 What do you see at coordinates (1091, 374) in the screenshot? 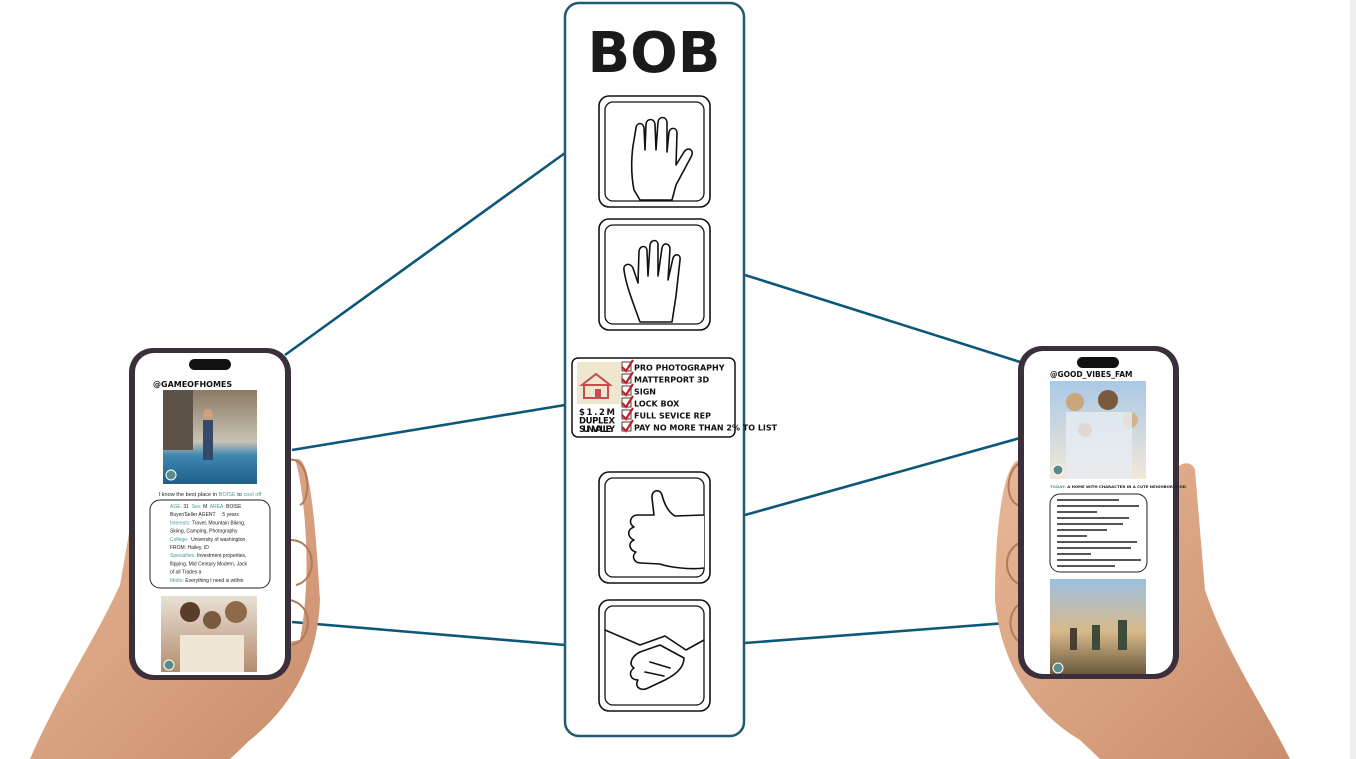
I see `handle: @GOOD_VIBES_FAM` at bounding box center [1091, 374].